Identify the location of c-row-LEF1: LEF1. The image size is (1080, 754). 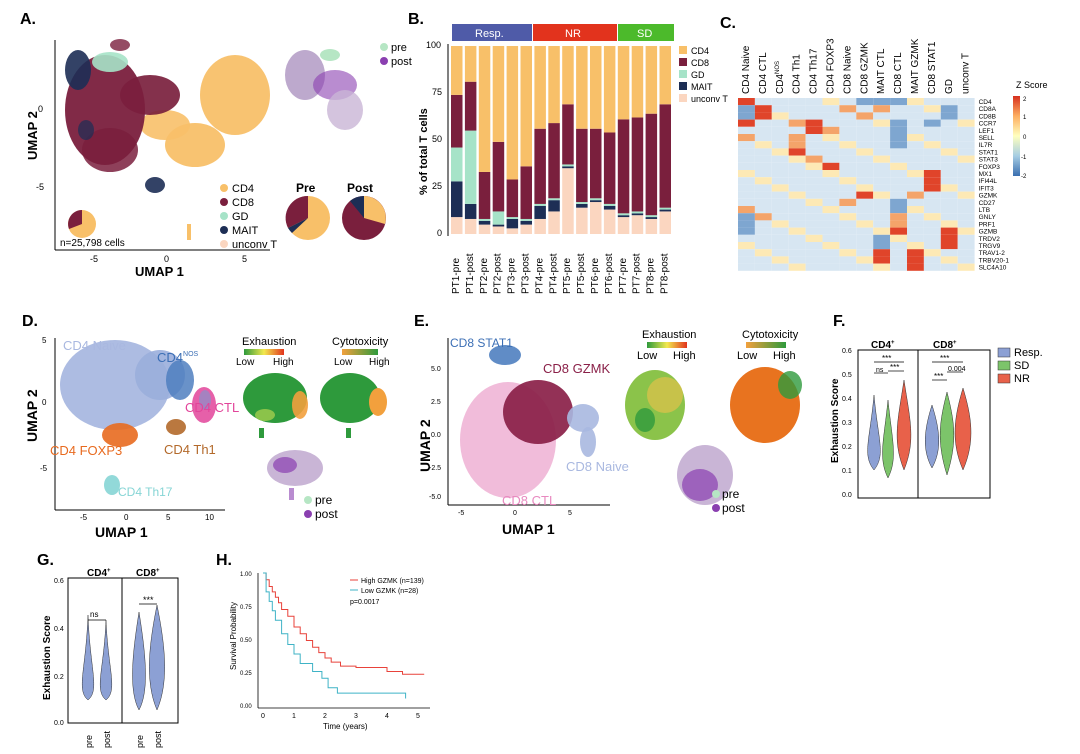
(987, 131).